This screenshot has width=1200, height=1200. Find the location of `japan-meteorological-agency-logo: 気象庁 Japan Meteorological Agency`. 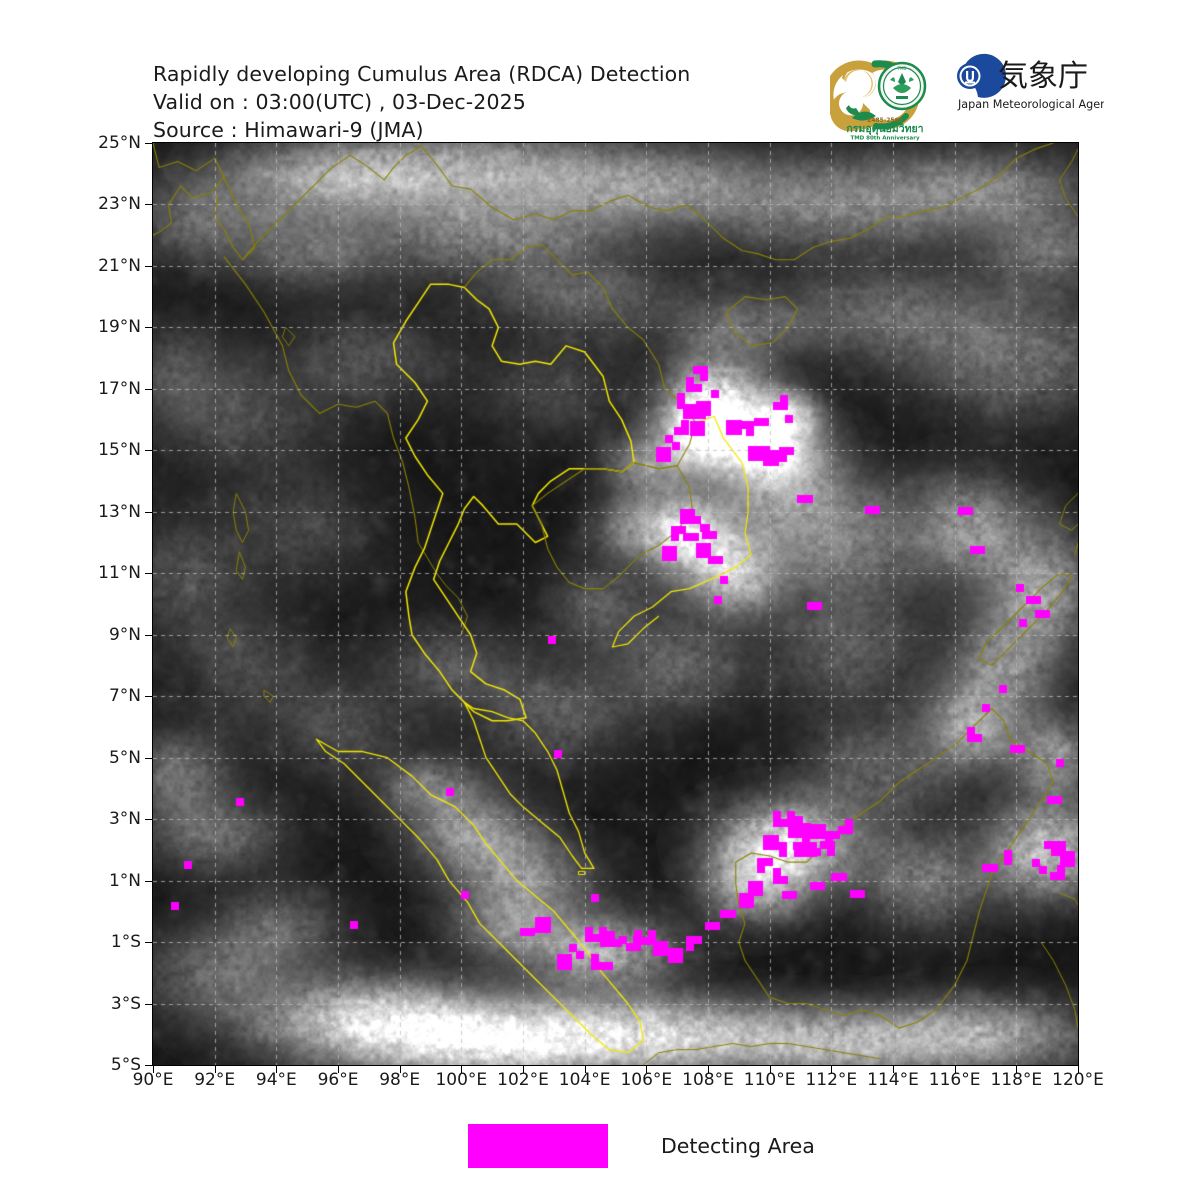

japan-meteorological-agency-logo: 気象庁 Japan Meteorological Agency is located at coordinates (1037, 82).